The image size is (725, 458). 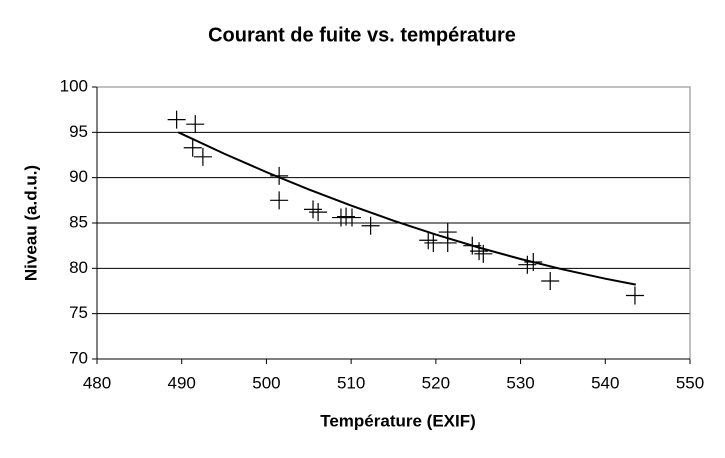 What do you see at coordinates (78, 267) in the screenshot?
I see `y-tick-label: 80` at bounding box center [78, 267].